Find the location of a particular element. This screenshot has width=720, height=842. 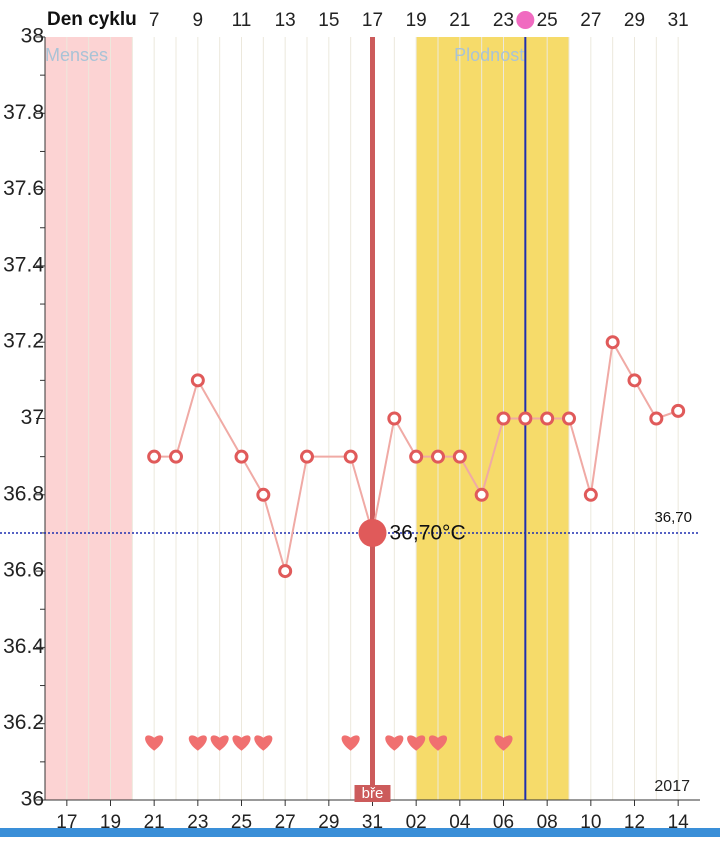

top-tick-label: 23 is located at coordinates (503, 20).